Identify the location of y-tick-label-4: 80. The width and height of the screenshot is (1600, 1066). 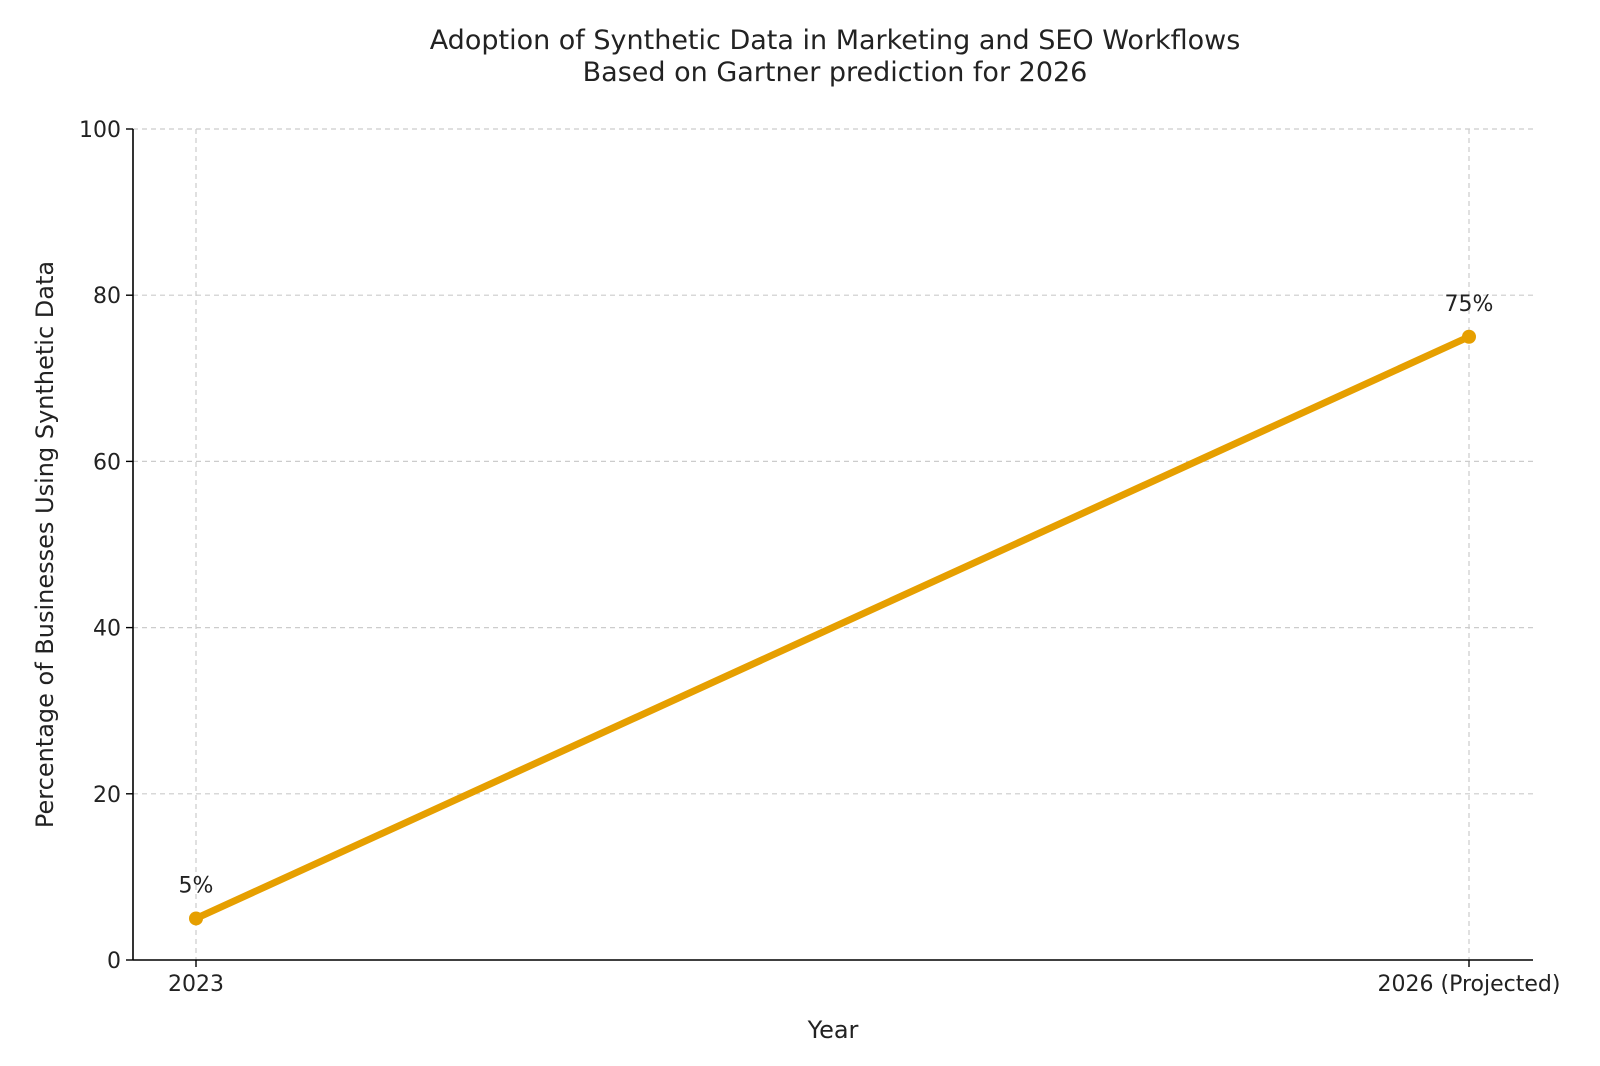
(107, 296).